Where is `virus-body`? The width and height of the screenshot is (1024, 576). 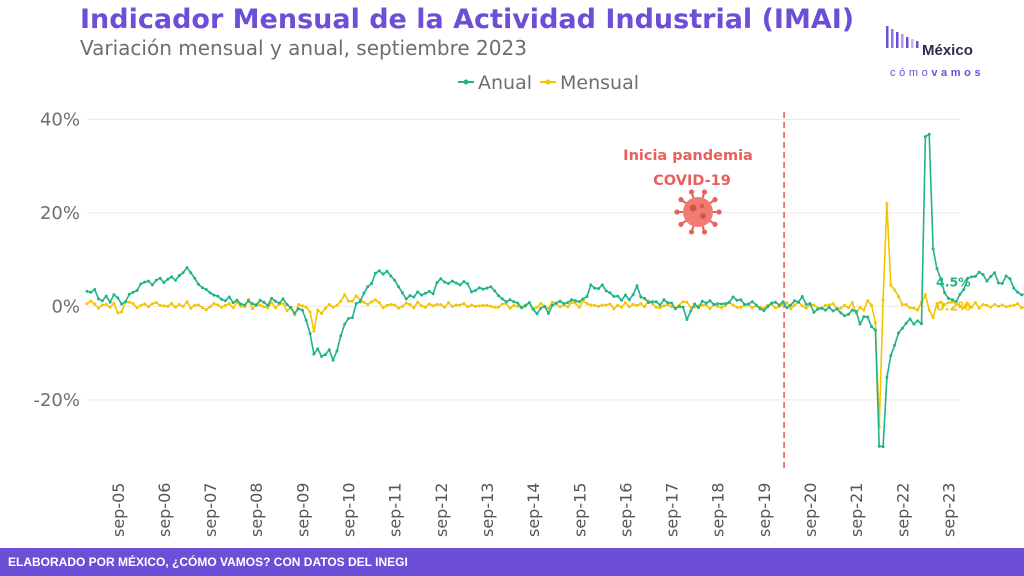 virus-body is located at coordinates (698, 212).